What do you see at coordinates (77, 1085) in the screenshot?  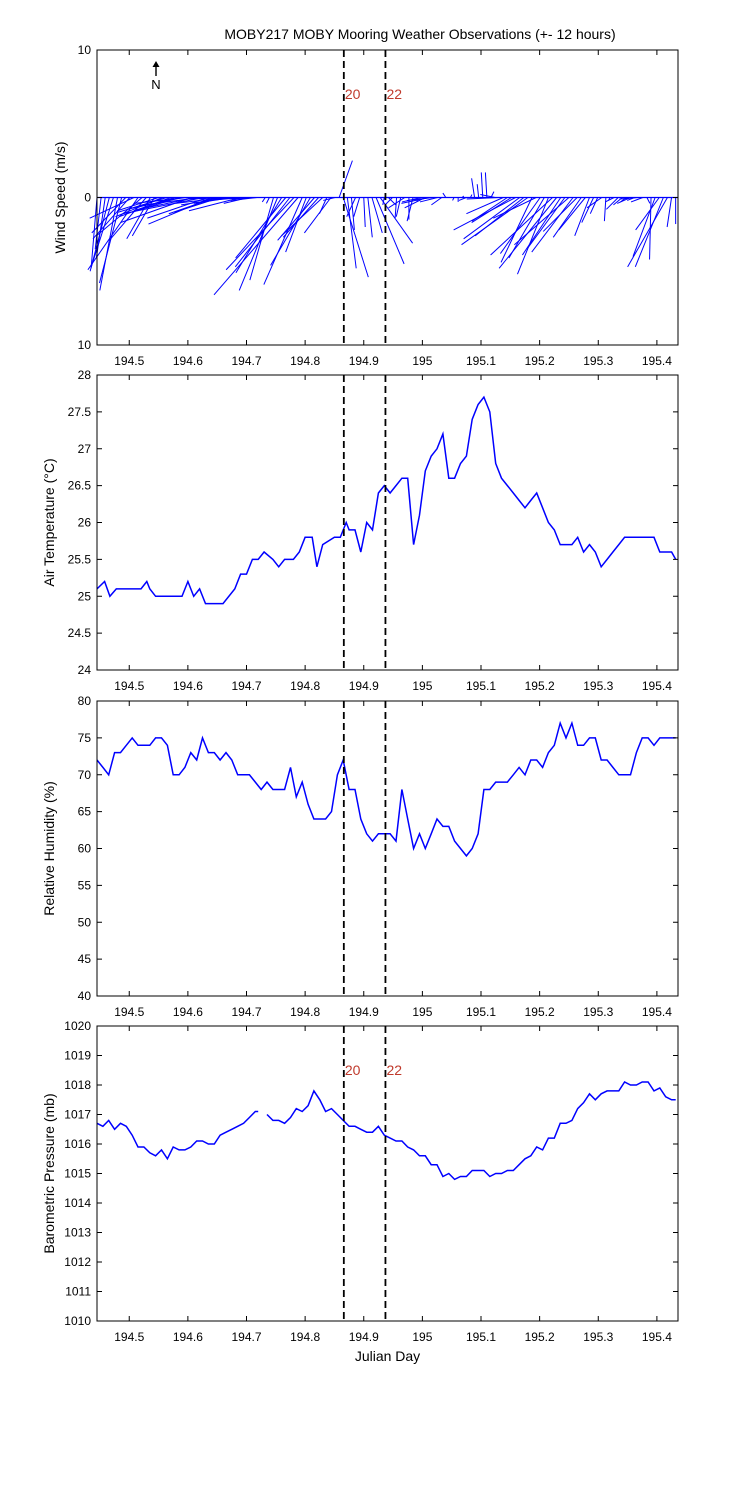 I see `y-tick-label: 1018` at bounding box center [77, 1085].